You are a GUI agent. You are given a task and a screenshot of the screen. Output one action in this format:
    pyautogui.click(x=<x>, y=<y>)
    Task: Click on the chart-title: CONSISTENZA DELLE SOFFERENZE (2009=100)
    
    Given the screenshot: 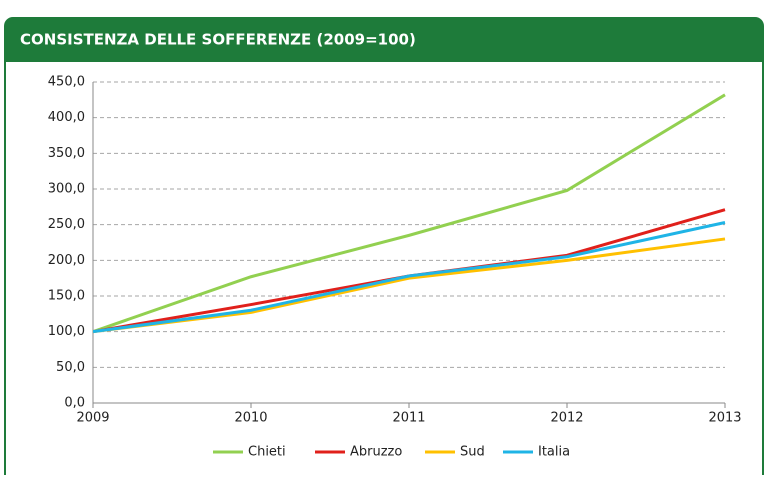 What is the action you would take?
    pyautogui.click(x=218, y=40)
    